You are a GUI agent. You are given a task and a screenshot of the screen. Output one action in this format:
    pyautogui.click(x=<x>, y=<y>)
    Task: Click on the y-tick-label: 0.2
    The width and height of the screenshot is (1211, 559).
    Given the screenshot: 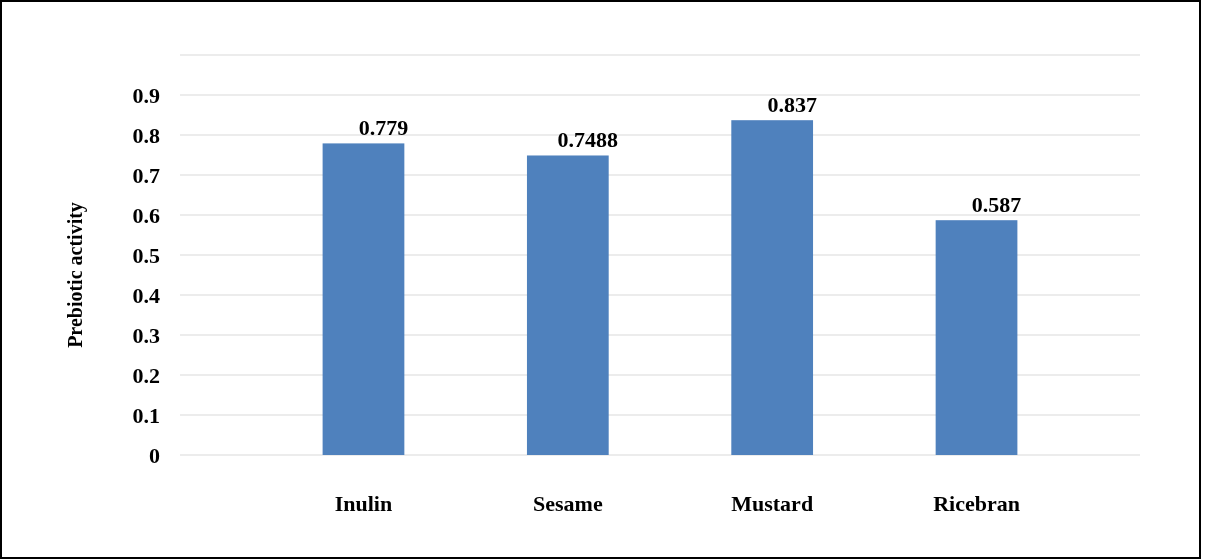 What is the action you would take?
    pyautogui.click(x=146, y=375)
    